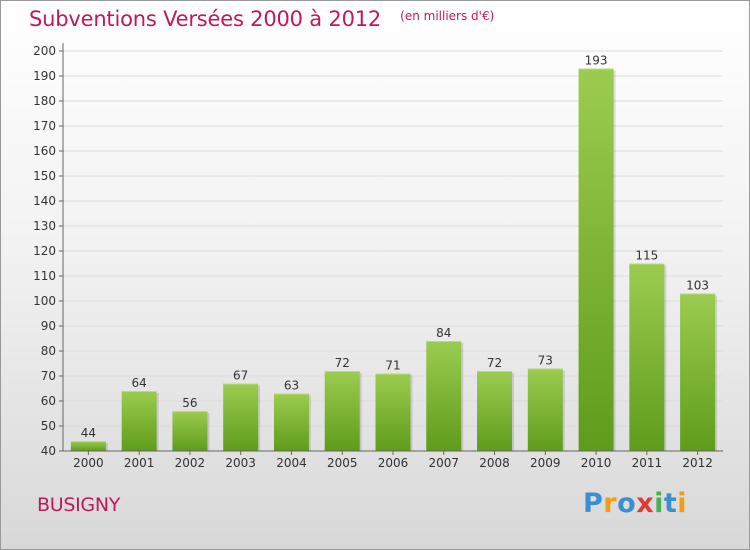 The height and width of the screenshot is (550, 750). Describe the element at coordinates (48, 376) in the screenshot. I see `y-tick-label: 70` at that location.